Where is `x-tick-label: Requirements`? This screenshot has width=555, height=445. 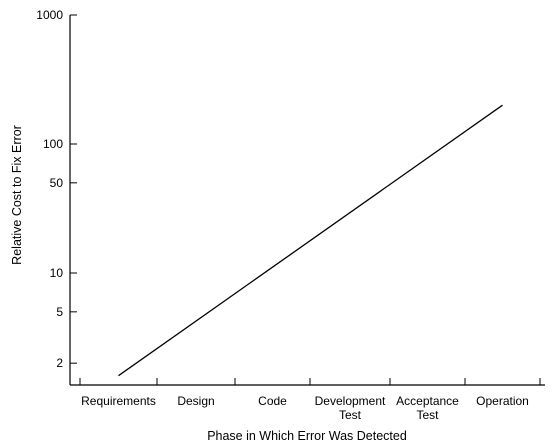 x-tick-label: Requirements is located at coordinates (118, 401).